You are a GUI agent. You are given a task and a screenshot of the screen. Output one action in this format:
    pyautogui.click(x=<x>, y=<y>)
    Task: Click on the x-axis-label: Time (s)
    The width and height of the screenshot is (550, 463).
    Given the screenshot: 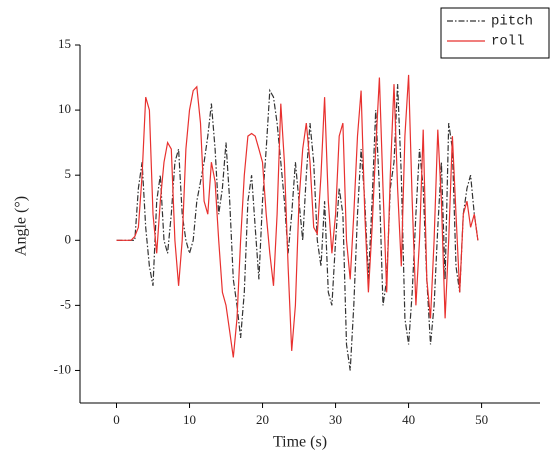 What is the action you would take?
    pyautogui.click(x=300, y=442)
    